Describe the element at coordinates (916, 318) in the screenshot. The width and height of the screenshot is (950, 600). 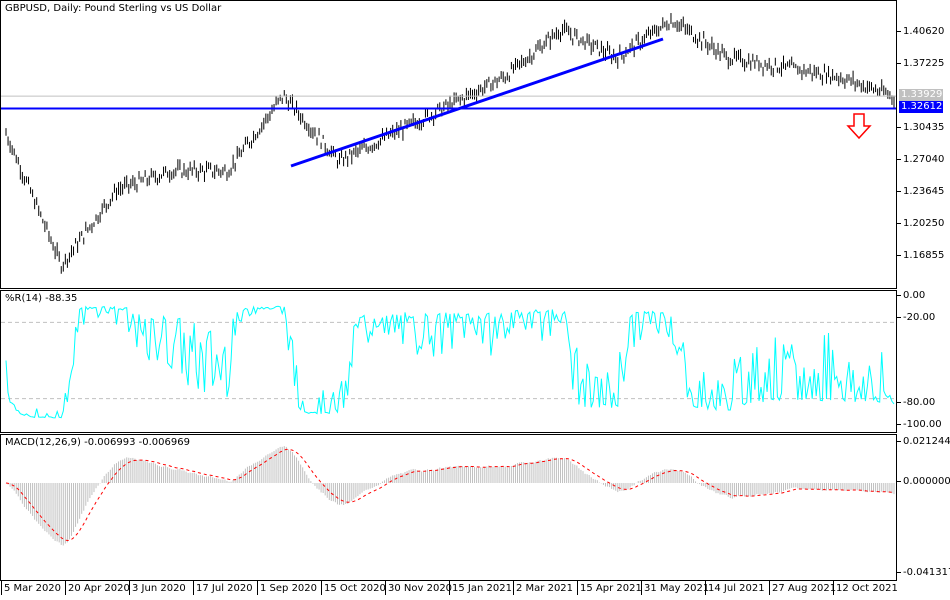
I see `wpr-tick: -20.00` at that location.